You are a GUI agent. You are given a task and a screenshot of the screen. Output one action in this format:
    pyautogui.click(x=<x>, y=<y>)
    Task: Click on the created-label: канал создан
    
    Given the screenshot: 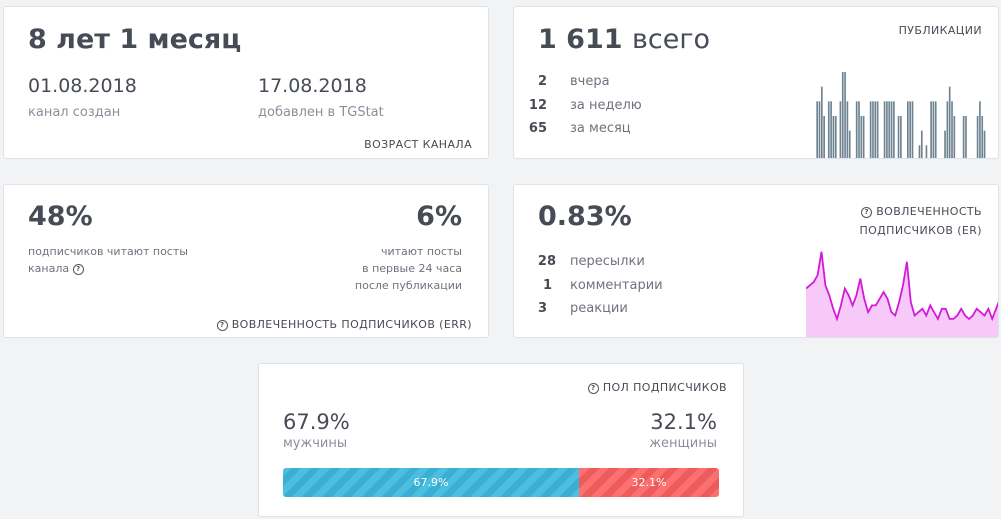 What is the action you would take?
    pyautogui.click(x=74, y=112)
    